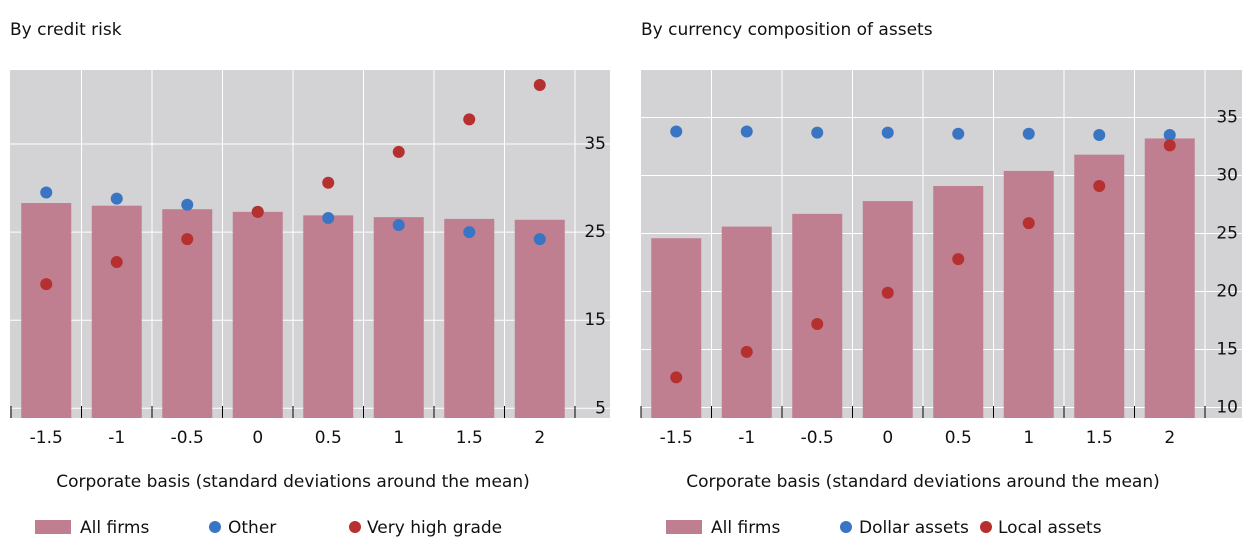  What do you see at coordinates (1227, 292) in the screenshot?
I see `y-tick-label: 20` at bounding box center [1227, 292].